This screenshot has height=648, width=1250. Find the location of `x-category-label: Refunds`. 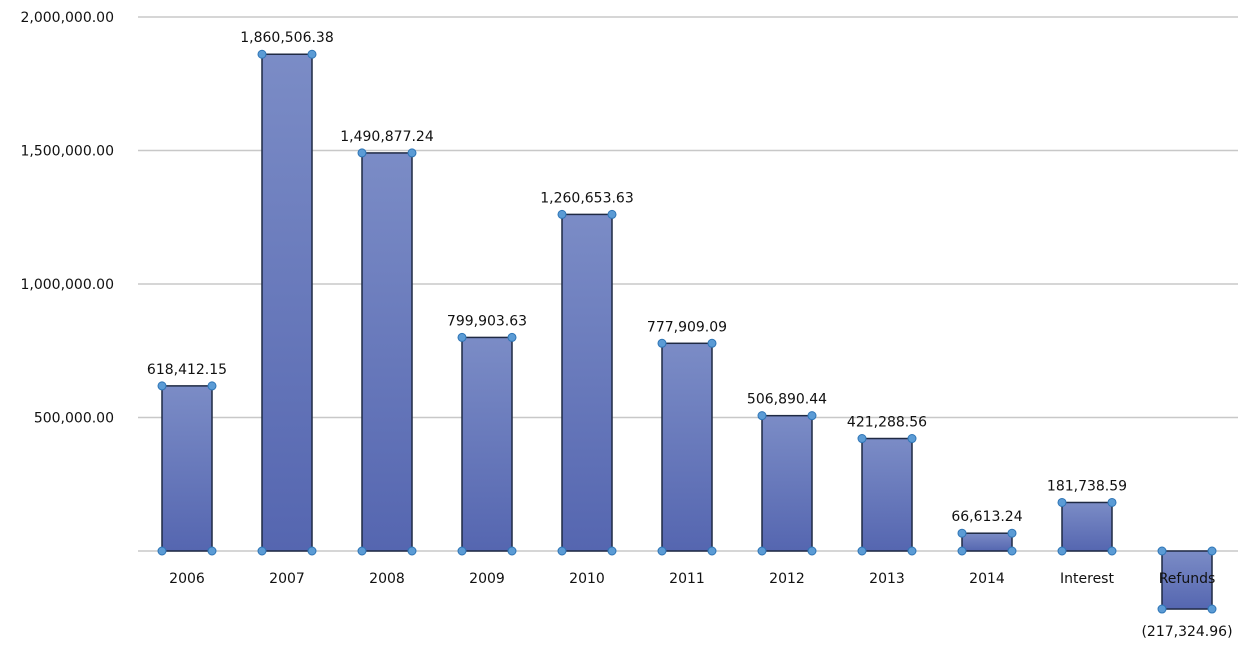

x-category-label: Refunds is located at coordinates (1187, 579).